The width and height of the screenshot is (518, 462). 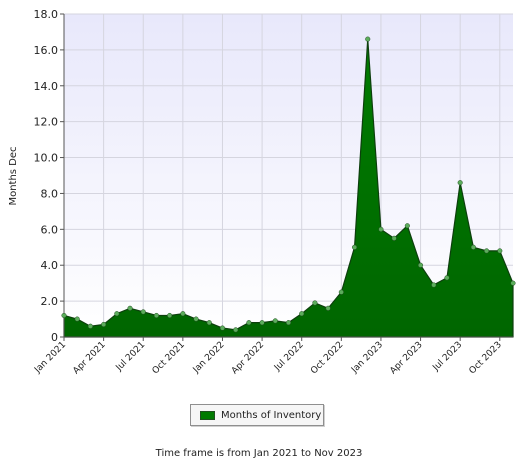 I want to click on y-tick-label: 14.0, so click(x=46, y=86).